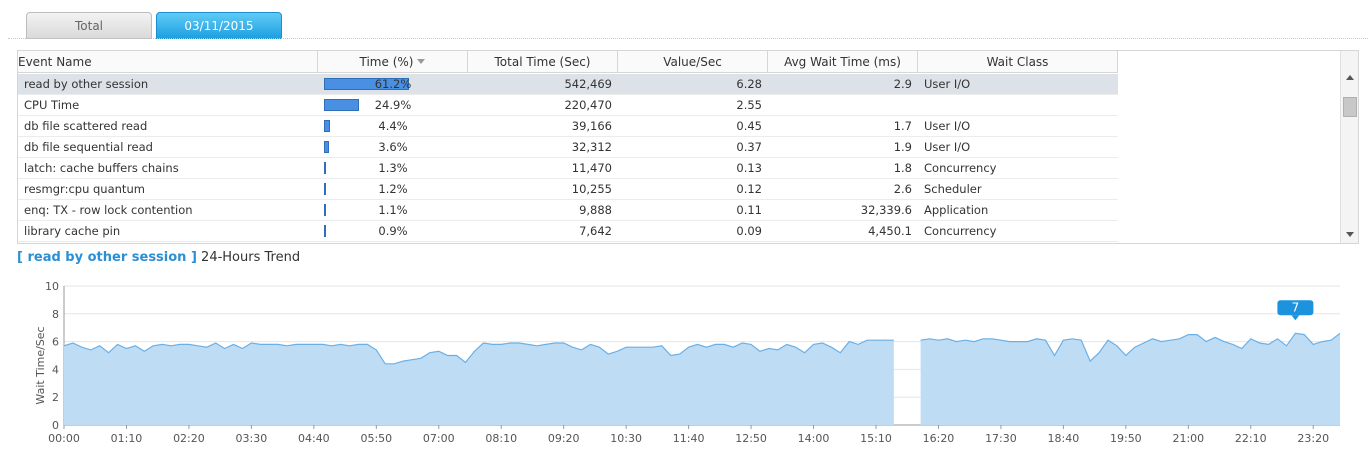 The height and width of the screenshot is (458, 1368). What do you see at coordinates (749, 105) in the screenshot?
I see `cell-value-sec: 2.55` at bounding box center [749, 105].